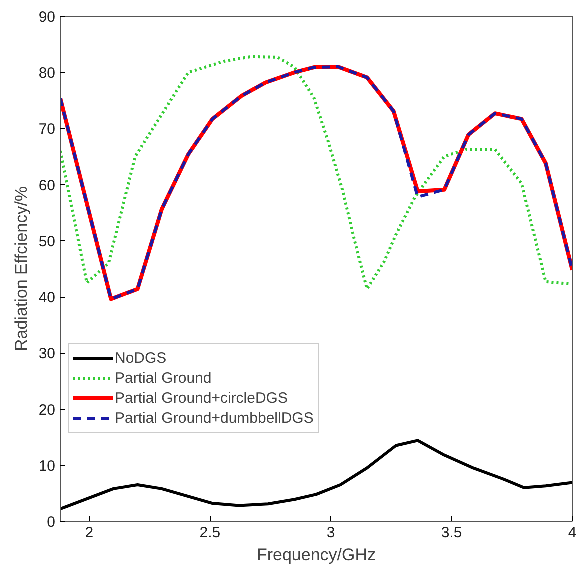  What do you see at coordinates (47, 354) in the screenshot?
I see `y-tick-label: 30` at bounding box center [47, 354].